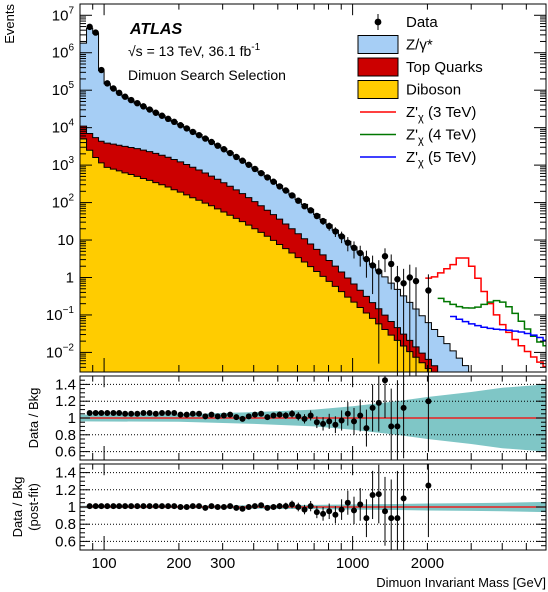 The image size is (548, 592). What do you see at coordinates (155, 29) in the screenshot?
I see `experiment-label: ATLAS` at bounding box center [155, 29].